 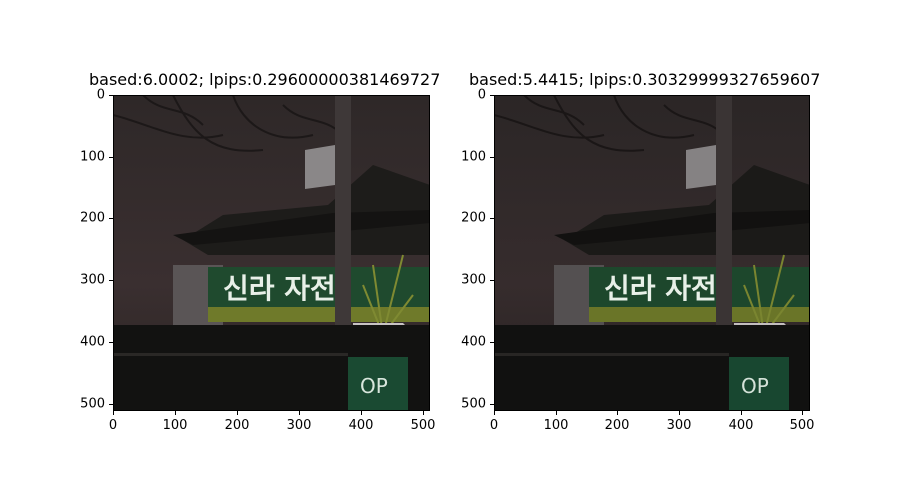 I want to click on panel-1-x-tick-label: 0, so click(x=113, y=425).